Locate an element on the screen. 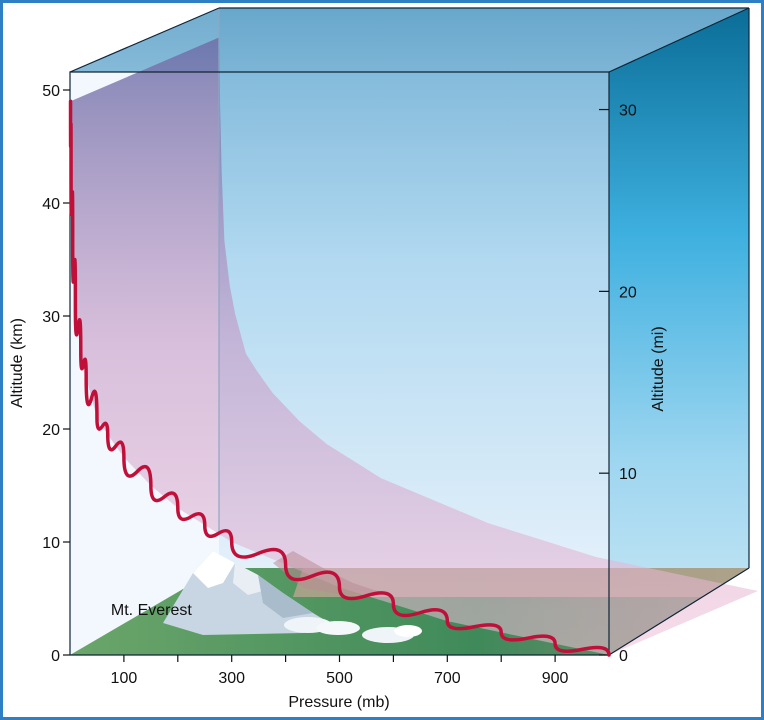 The image size is (764, 720). x-tick-label: 500 is located at coordinates (339, 678).